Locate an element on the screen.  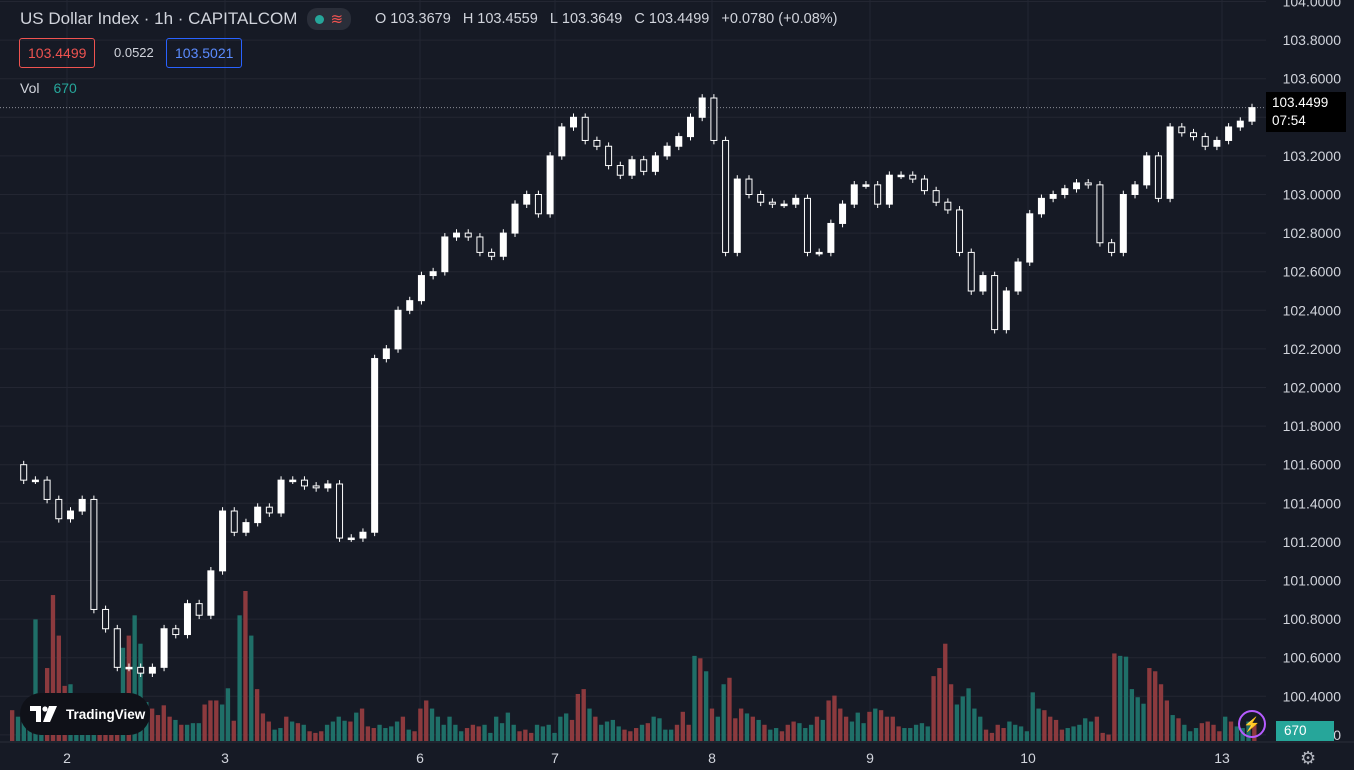
buy-price-button: 103.5021 is located at coordinates (204, 53).